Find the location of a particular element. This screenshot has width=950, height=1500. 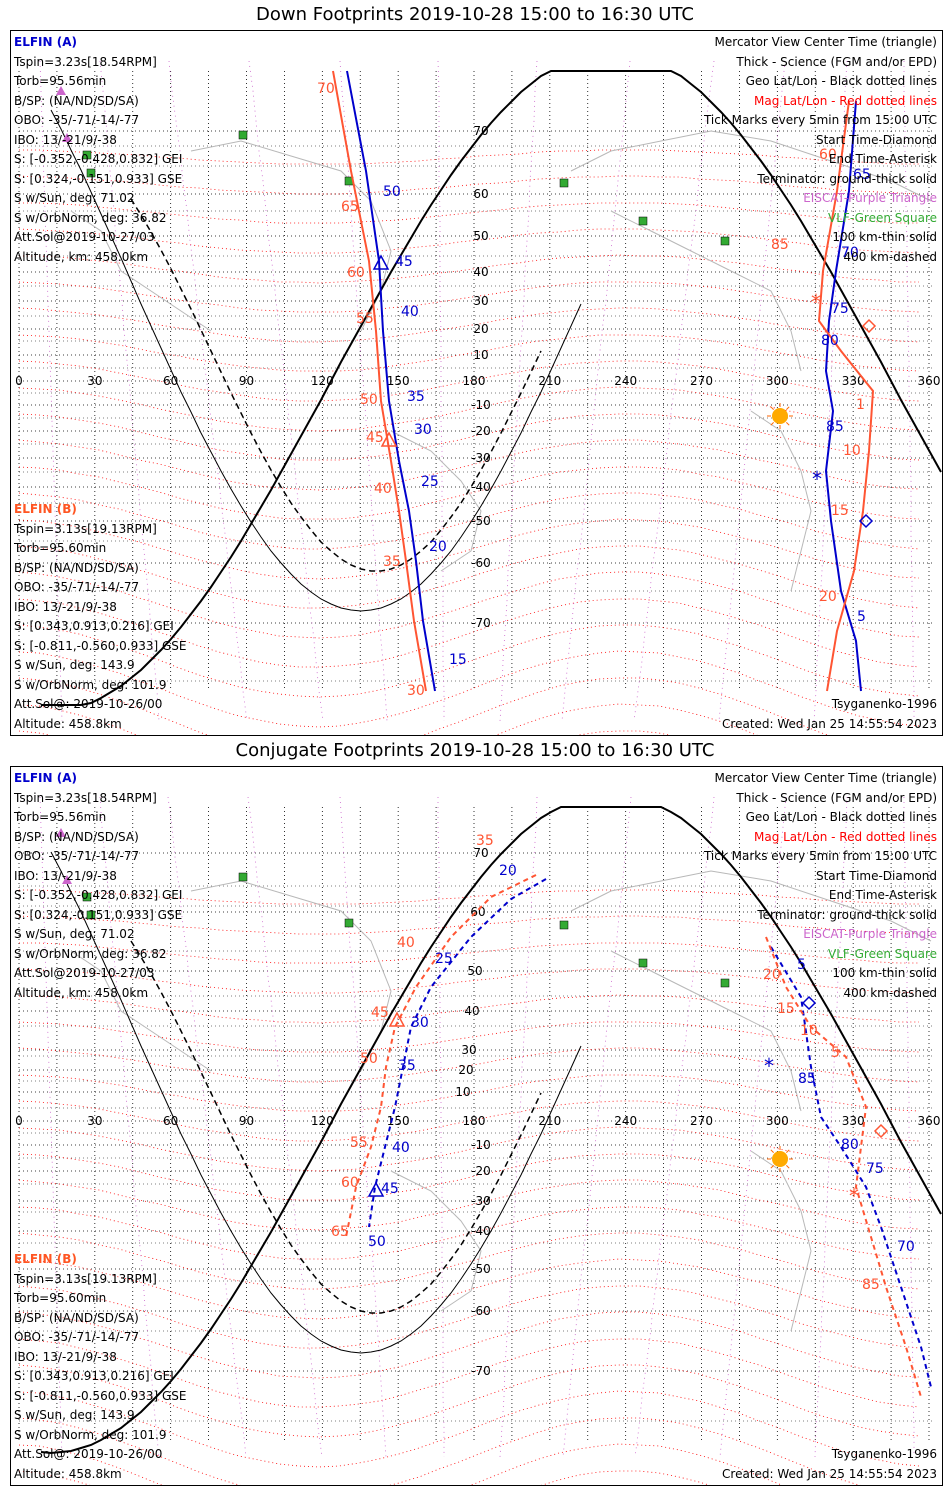

lon-tick-label: 300 is located at coordinates (777, 381).